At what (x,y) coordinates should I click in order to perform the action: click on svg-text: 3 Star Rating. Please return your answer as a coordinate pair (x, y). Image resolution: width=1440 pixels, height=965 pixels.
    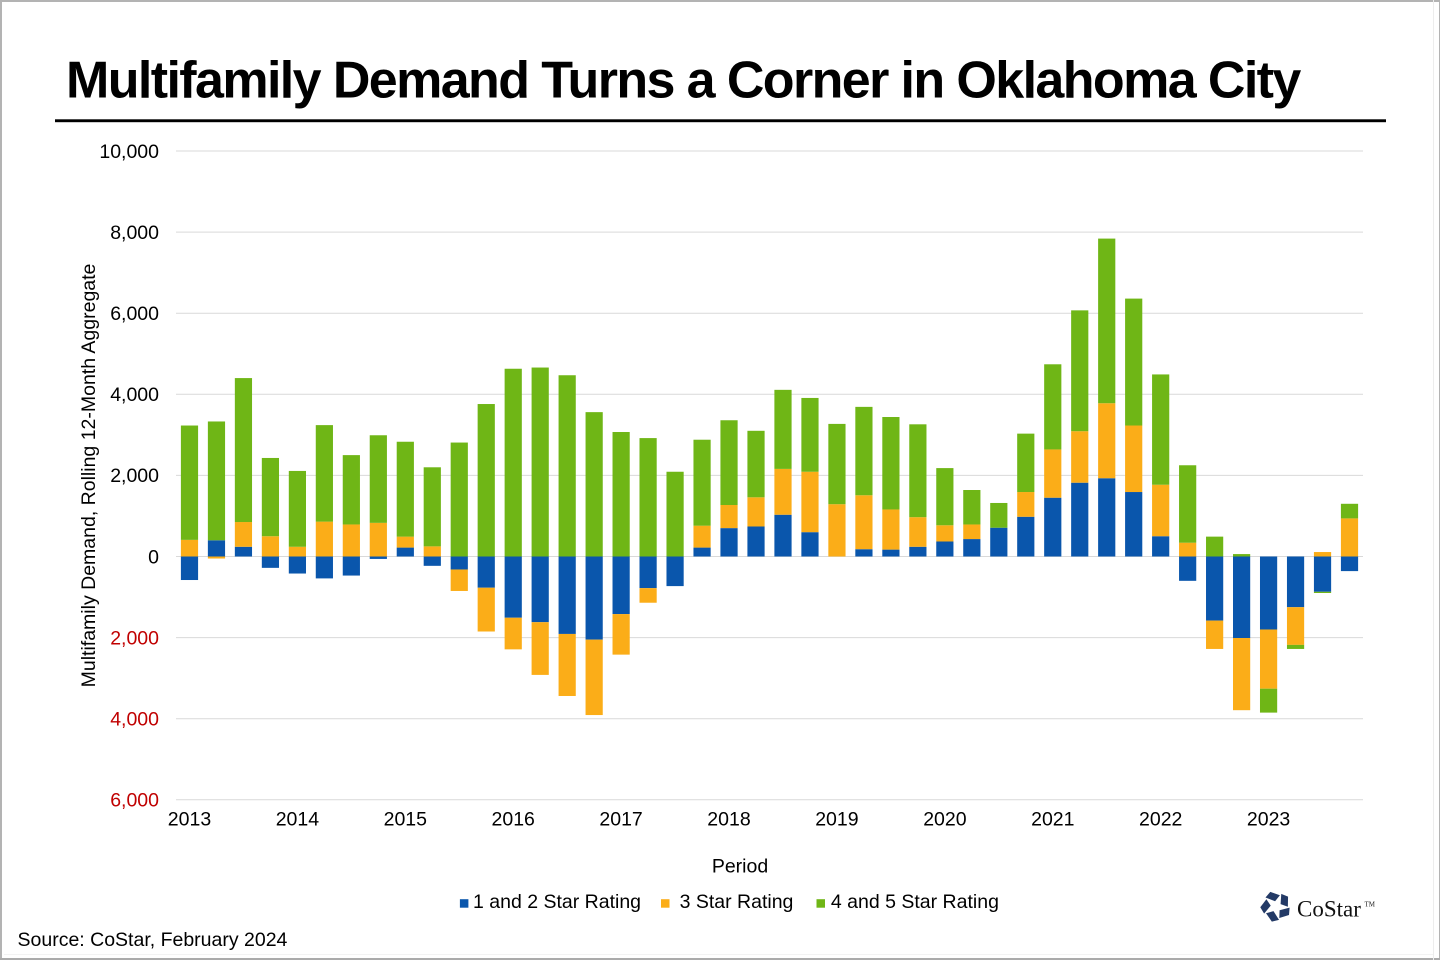
    Looking at the image, I should click on (737, 902).